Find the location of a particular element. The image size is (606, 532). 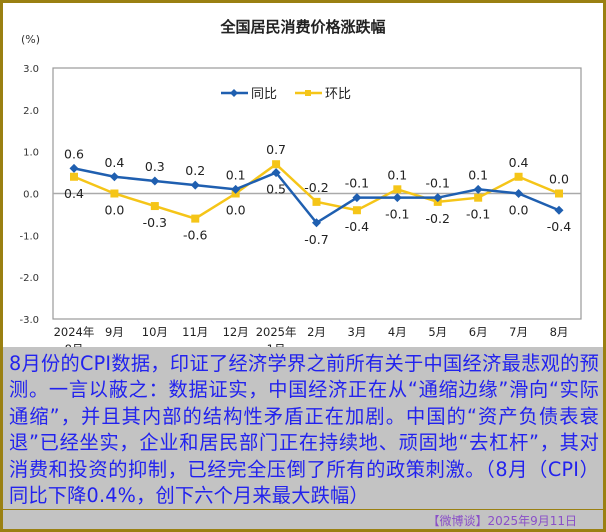

data-label-yoy: 0.4 is located at coordinates (114, 162).